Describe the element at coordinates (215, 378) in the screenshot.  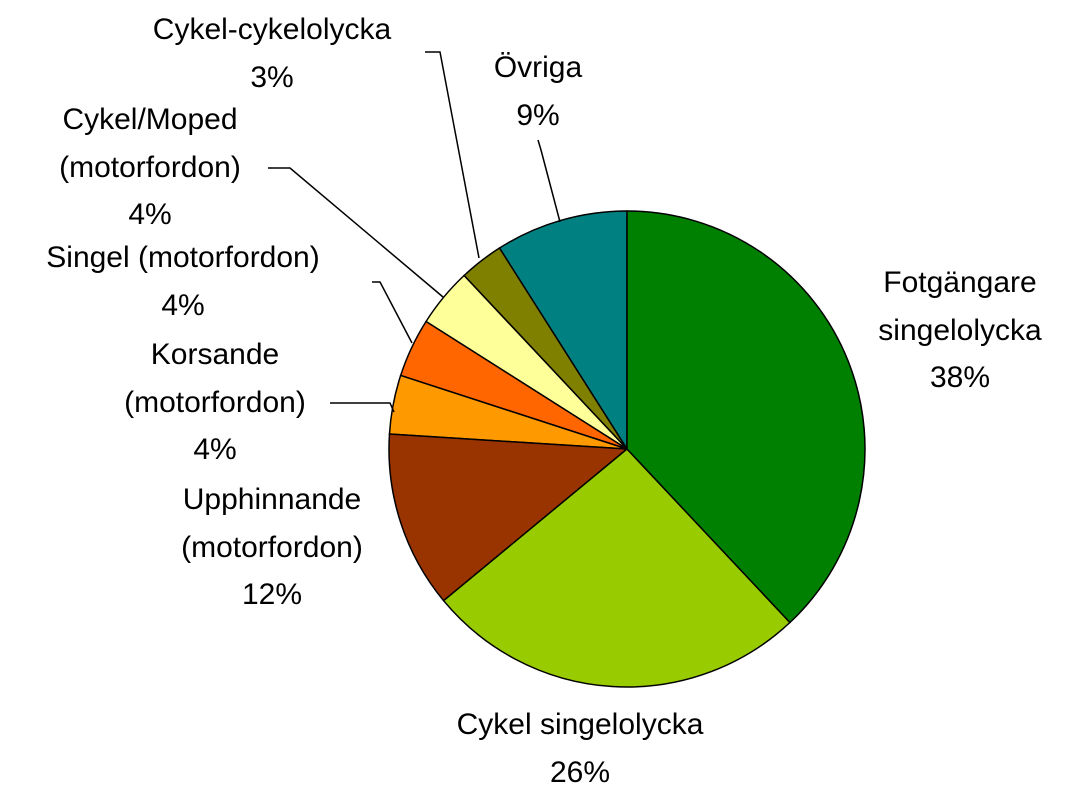
I see `category-name: Korsande (motorfordon)` at that location.